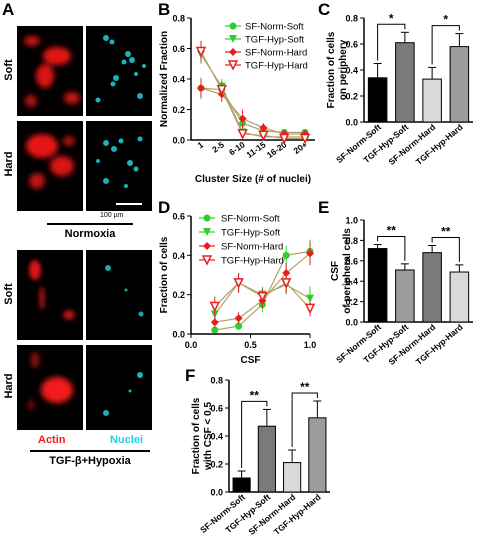  Describe the element at coordinates (250, 219) in the screenshot. I see `chart-d-legend-label: SF-Norm-Soft` at that location.